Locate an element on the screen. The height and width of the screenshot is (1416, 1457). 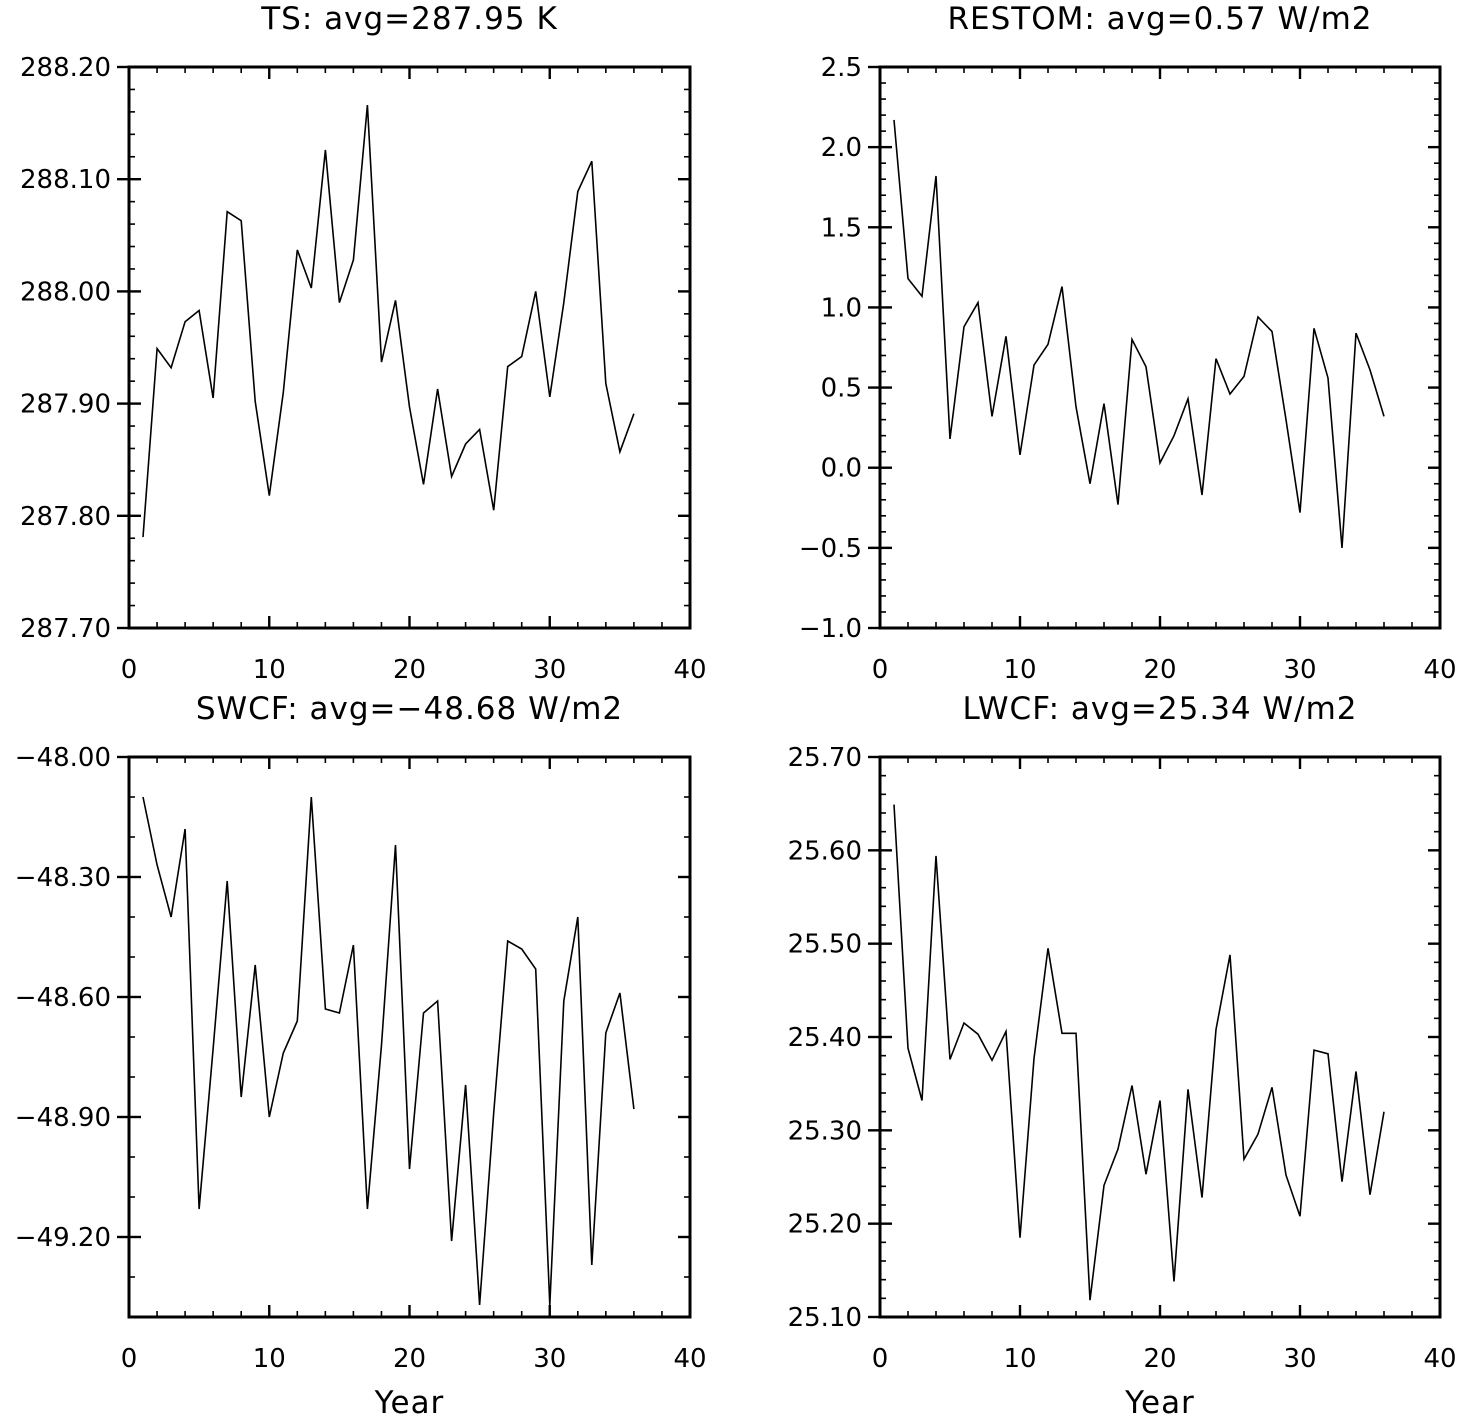
y-tick-label: 25.70 is located at coordinates (825, 758).